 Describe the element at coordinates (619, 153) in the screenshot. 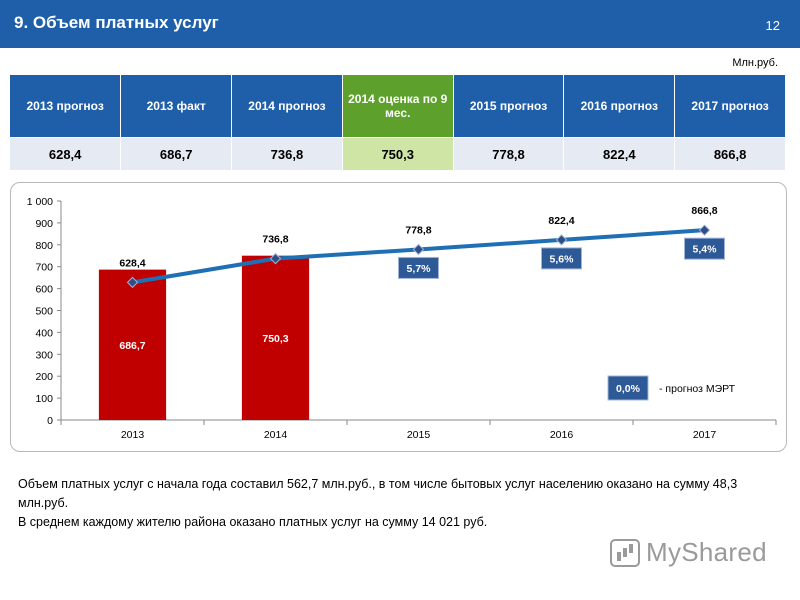

I see `table-cell: 822,4` at that location.